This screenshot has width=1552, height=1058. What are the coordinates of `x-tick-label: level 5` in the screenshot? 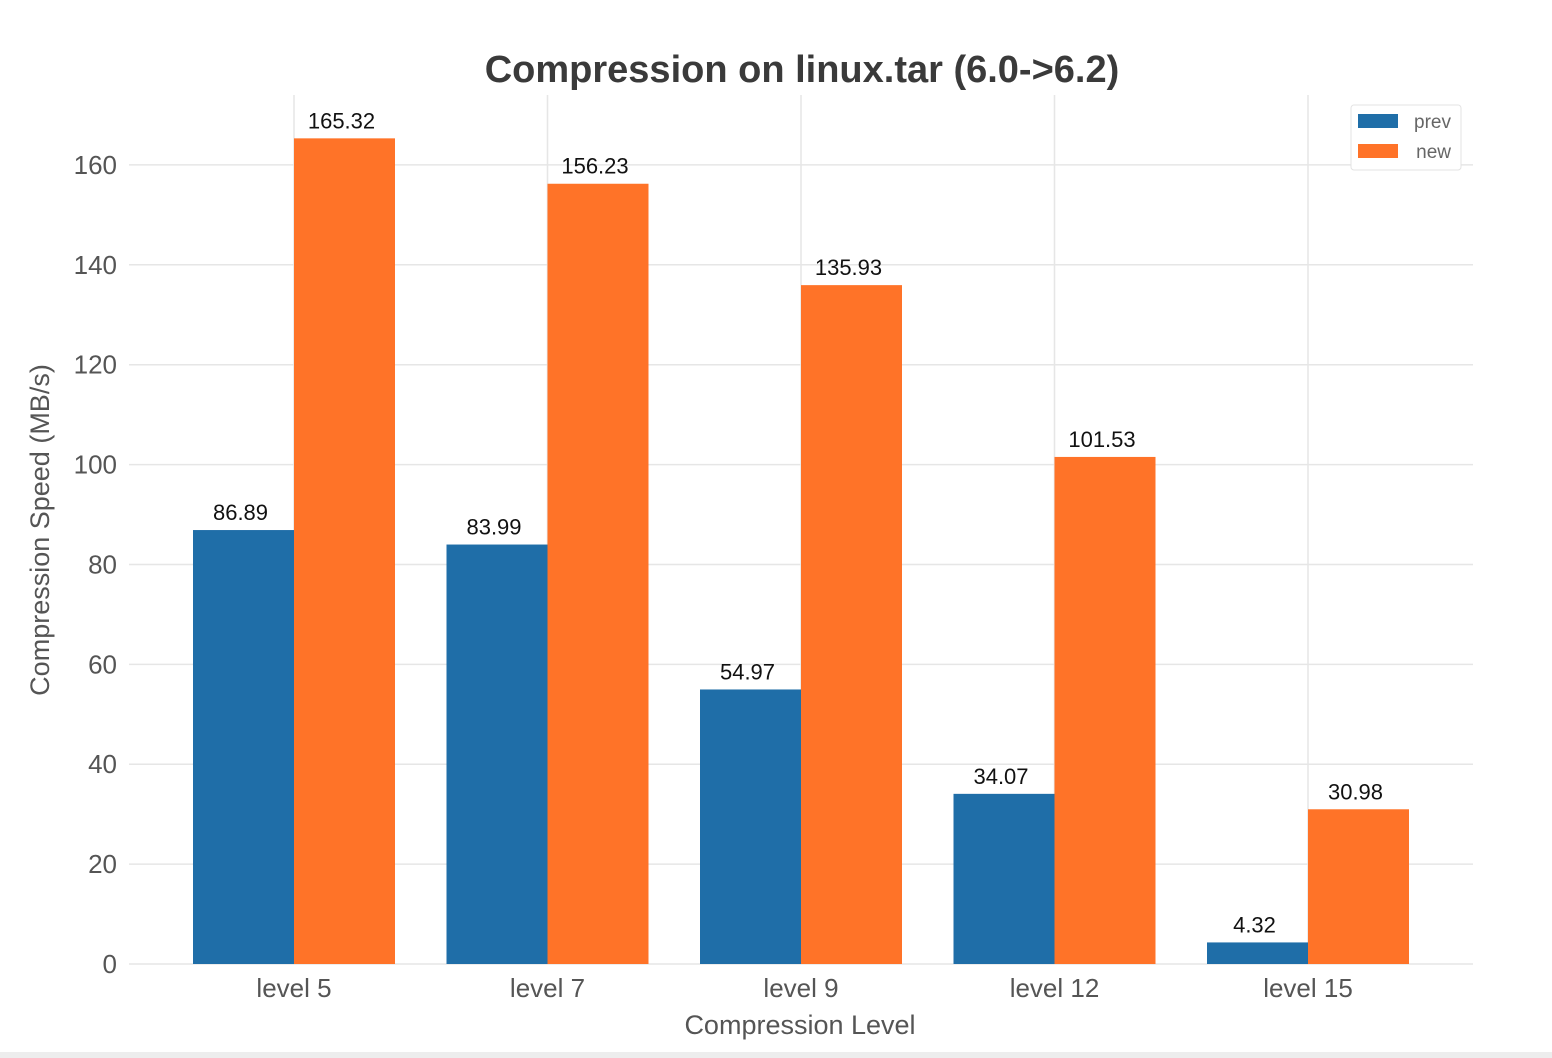 It's located at (293, 988).